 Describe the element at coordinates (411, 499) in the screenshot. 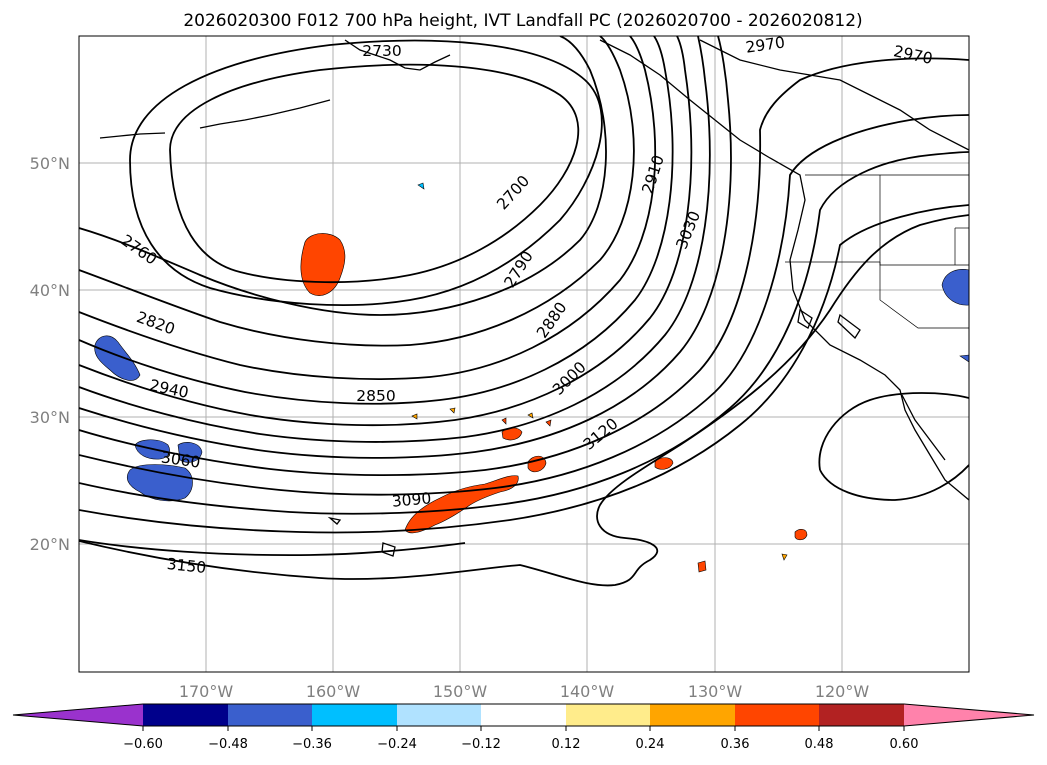

I see `contour-label-3090: 3090` at that location.